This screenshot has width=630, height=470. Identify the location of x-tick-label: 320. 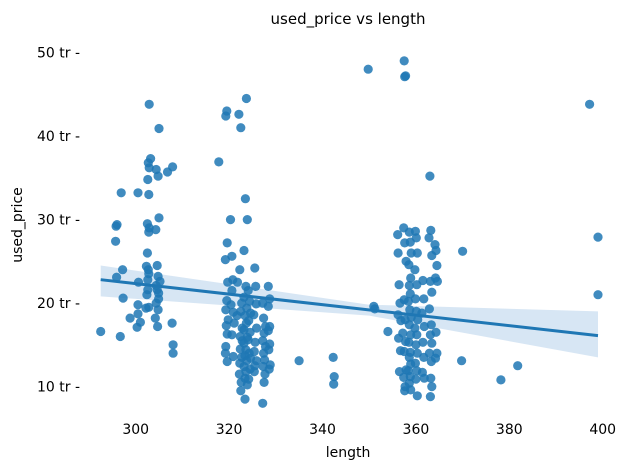
(229, 430).